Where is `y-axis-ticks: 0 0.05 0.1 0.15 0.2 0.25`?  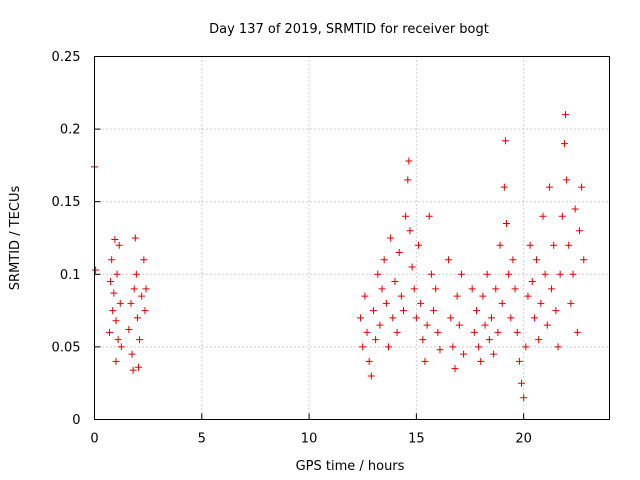 y-axis-ticks: 0 0.05 0.1 0.15 0.2 0.25 is located at coordinates (76, 239).